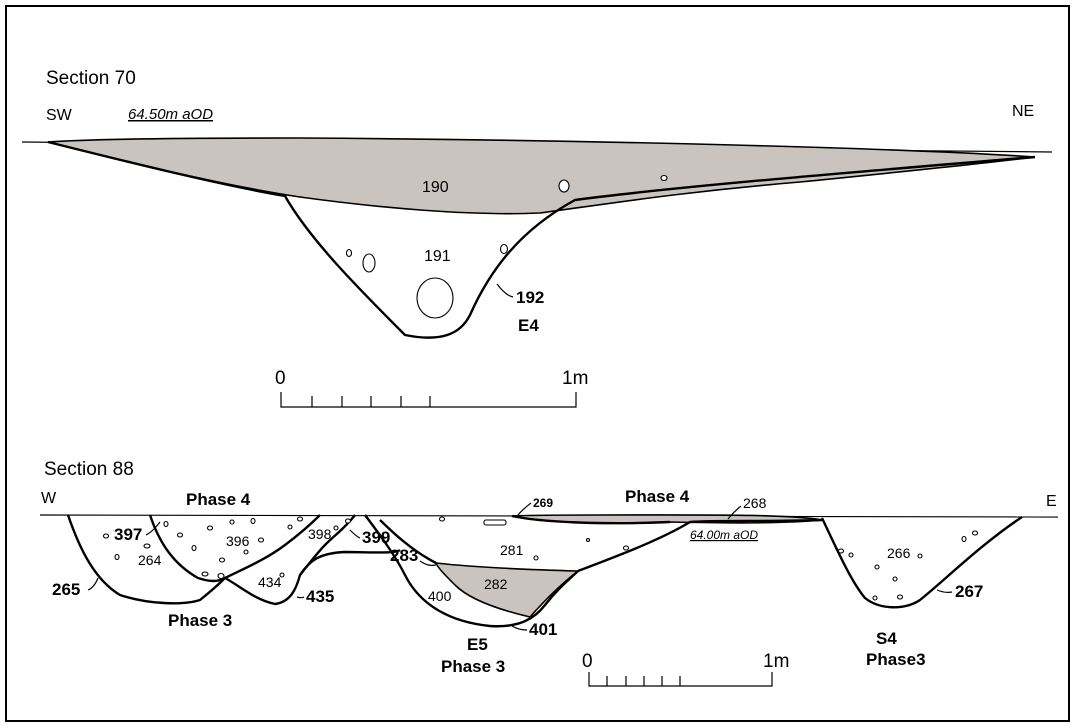 The image size is (1075, 727). I want to click on context-401-label: 401, so click(543, 629).